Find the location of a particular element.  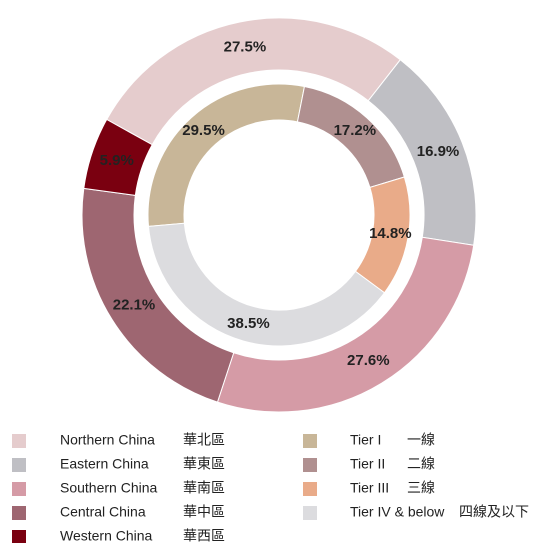

value-label: 27.5% is located at coordinates (245, 46).